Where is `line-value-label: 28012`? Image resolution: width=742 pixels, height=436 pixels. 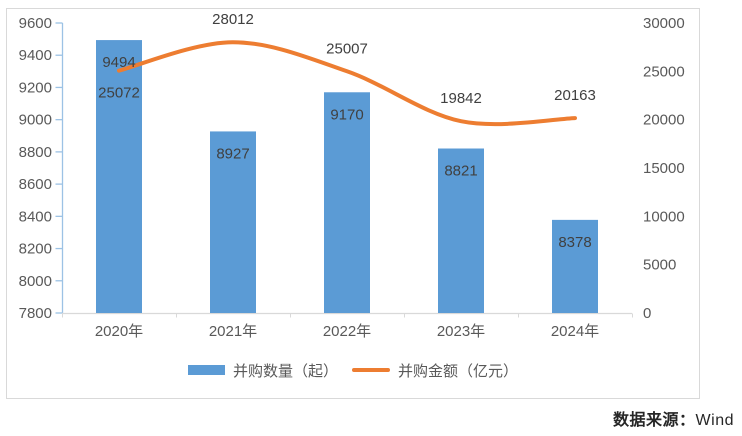 line-value-label: 28012 is located at coordinates (233, 19).